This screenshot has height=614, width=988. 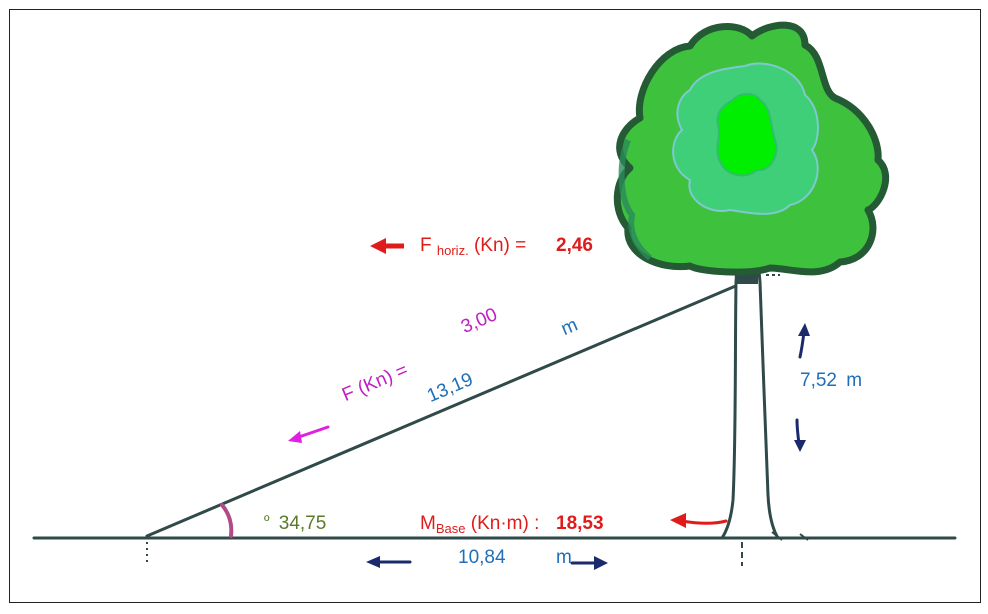 What do you see at coordinates (589, 563) in the screenshot?
I see `base-right-arrow` at bounding box center [589, 563].